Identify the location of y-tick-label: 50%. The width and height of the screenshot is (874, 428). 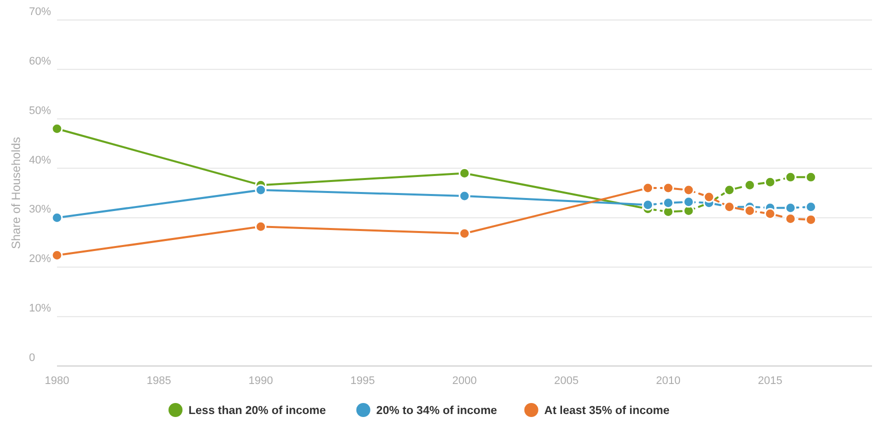
(40, 110).